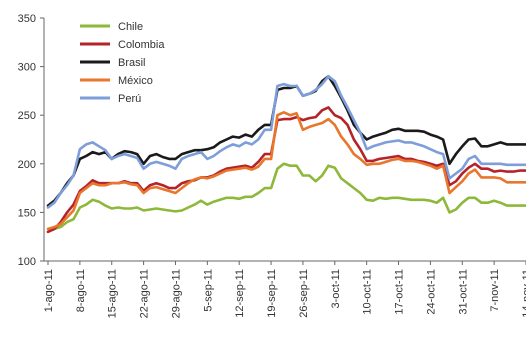  Describe the element at coordinates (208, 290) in the screenshot. I see `x-tick-label: 5-sep-11` at that location.